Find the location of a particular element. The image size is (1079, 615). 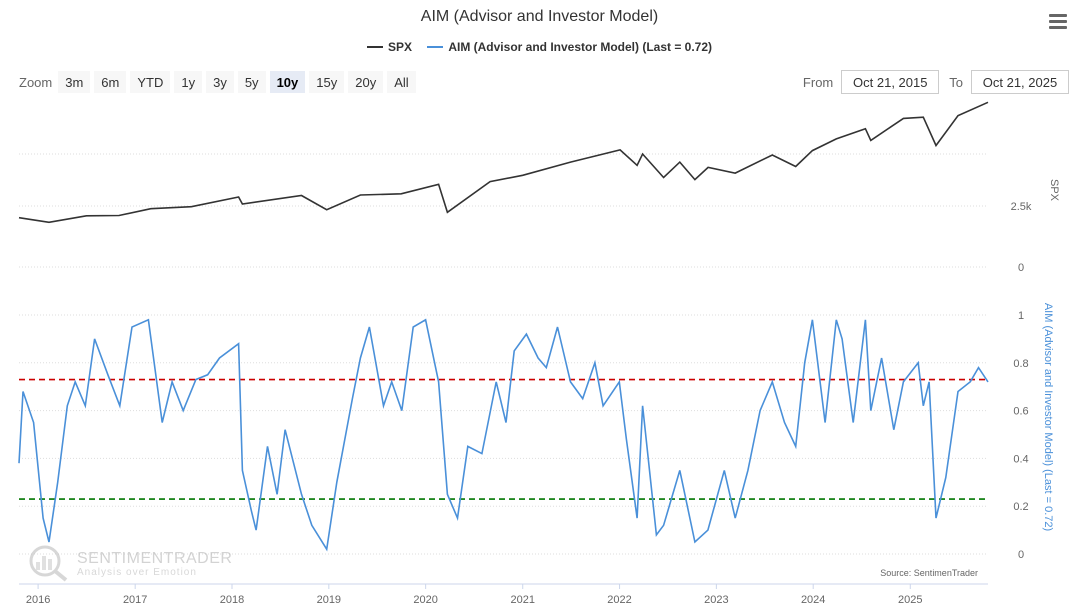

spx-axis-title: SPX is located at coordinates (1054, 190).